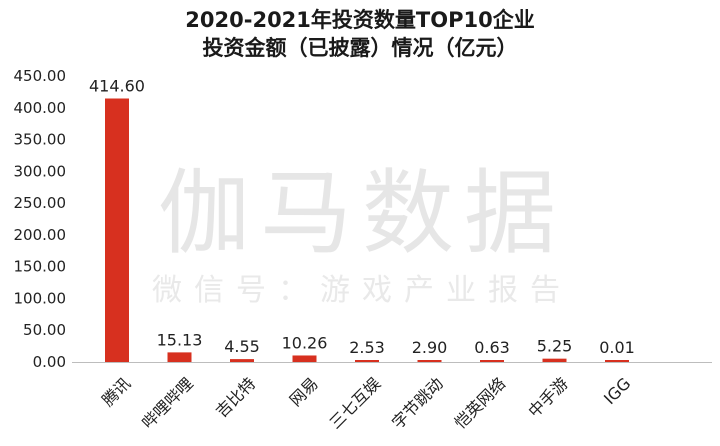  Describe the element at coordinates (367, 347) in the screenshot. I see `data-label: 2.53` at that location.